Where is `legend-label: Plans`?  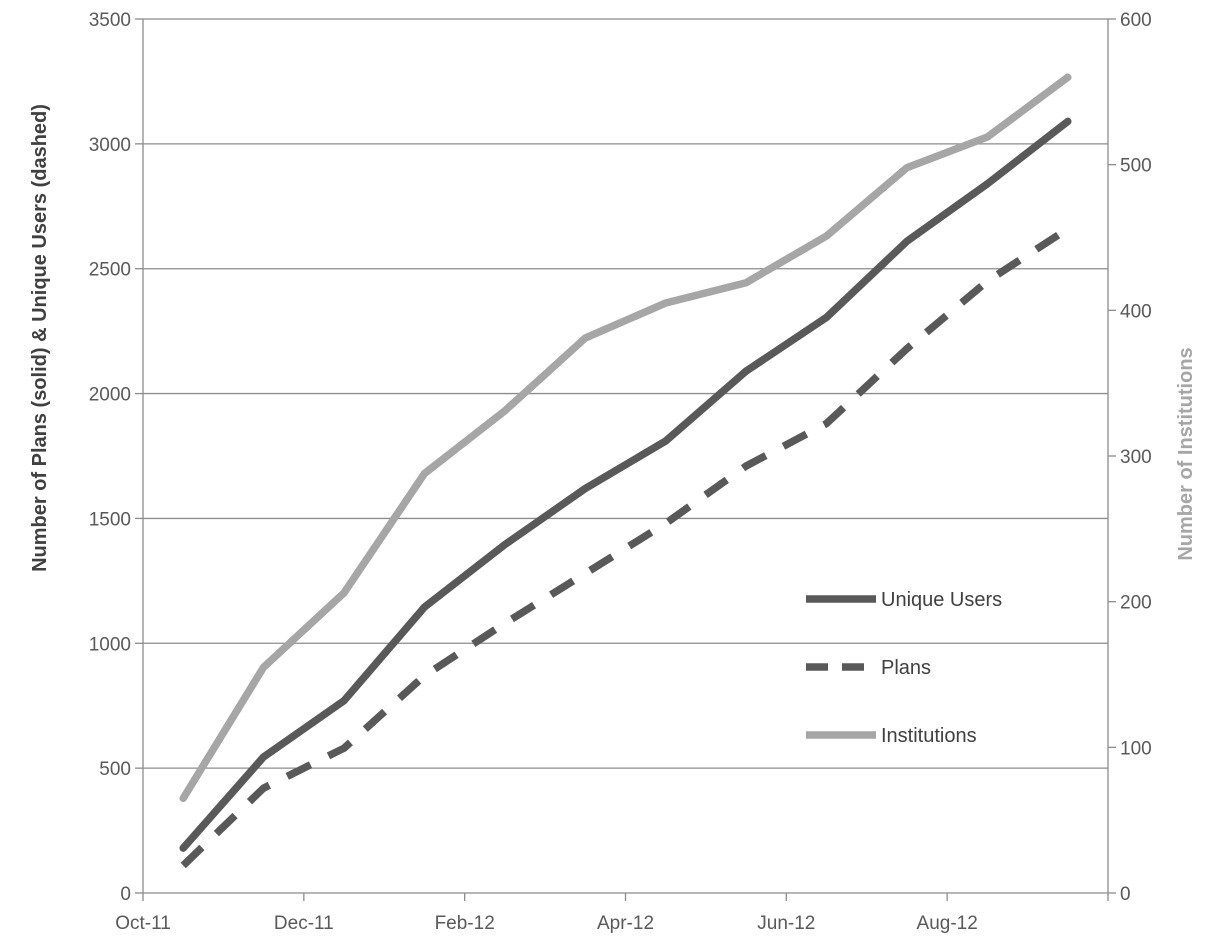
legend-label: Plans is located at coordinates (906, 668).